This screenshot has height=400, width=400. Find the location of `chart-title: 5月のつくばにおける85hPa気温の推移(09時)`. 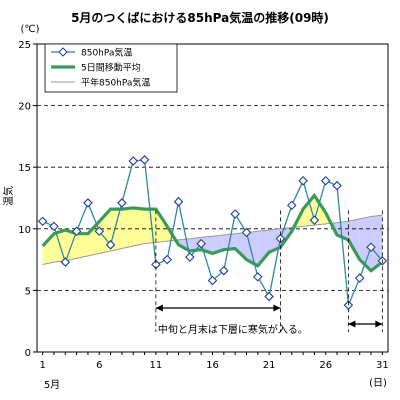

chart-title: 5月のつくばにおける85hPa気温の推移(09時) is located at coordinates (200, 17).